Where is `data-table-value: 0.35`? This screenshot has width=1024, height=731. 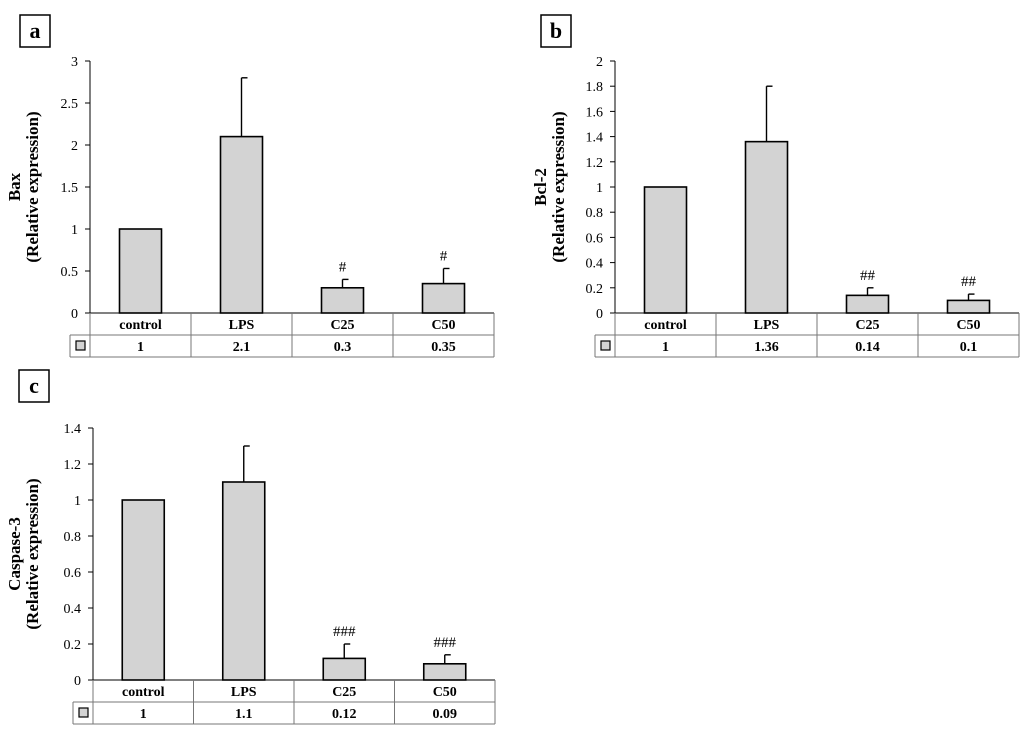
data-table-value: 0.35 is located at coordinates (443, 347).